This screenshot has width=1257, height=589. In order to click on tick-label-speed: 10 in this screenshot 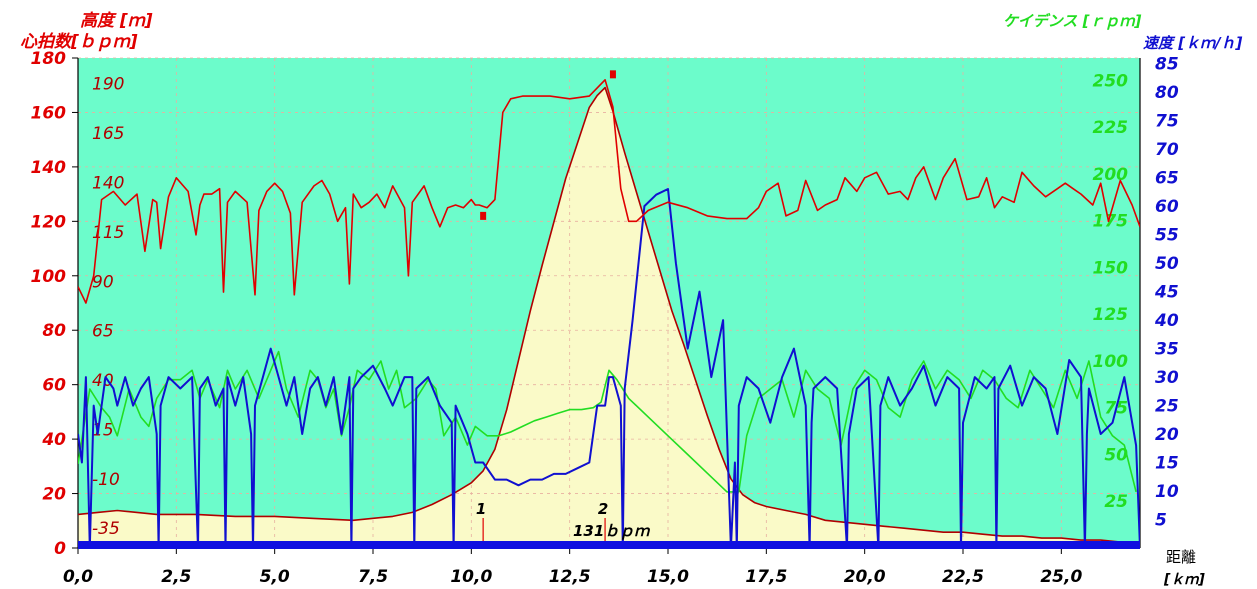, I will do `click(1167, 492)`.